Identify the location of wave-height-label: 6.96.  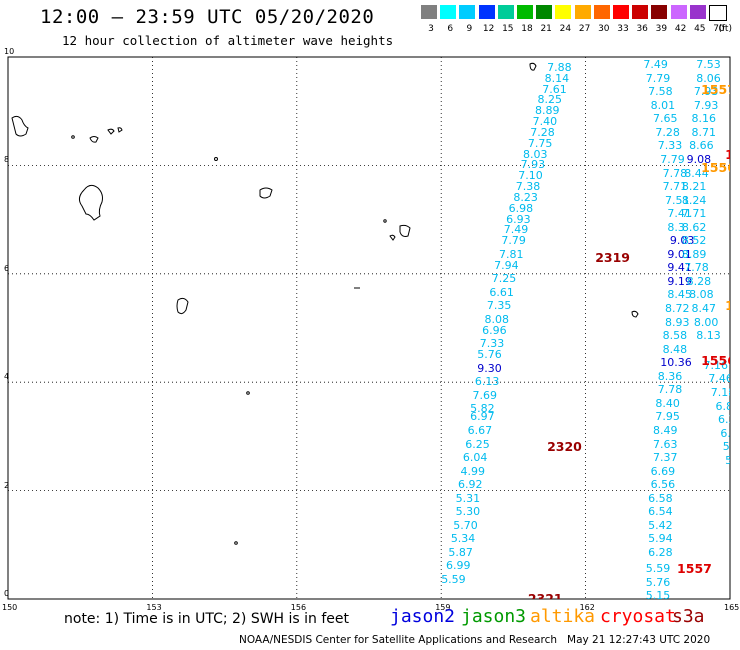
(494, 330).